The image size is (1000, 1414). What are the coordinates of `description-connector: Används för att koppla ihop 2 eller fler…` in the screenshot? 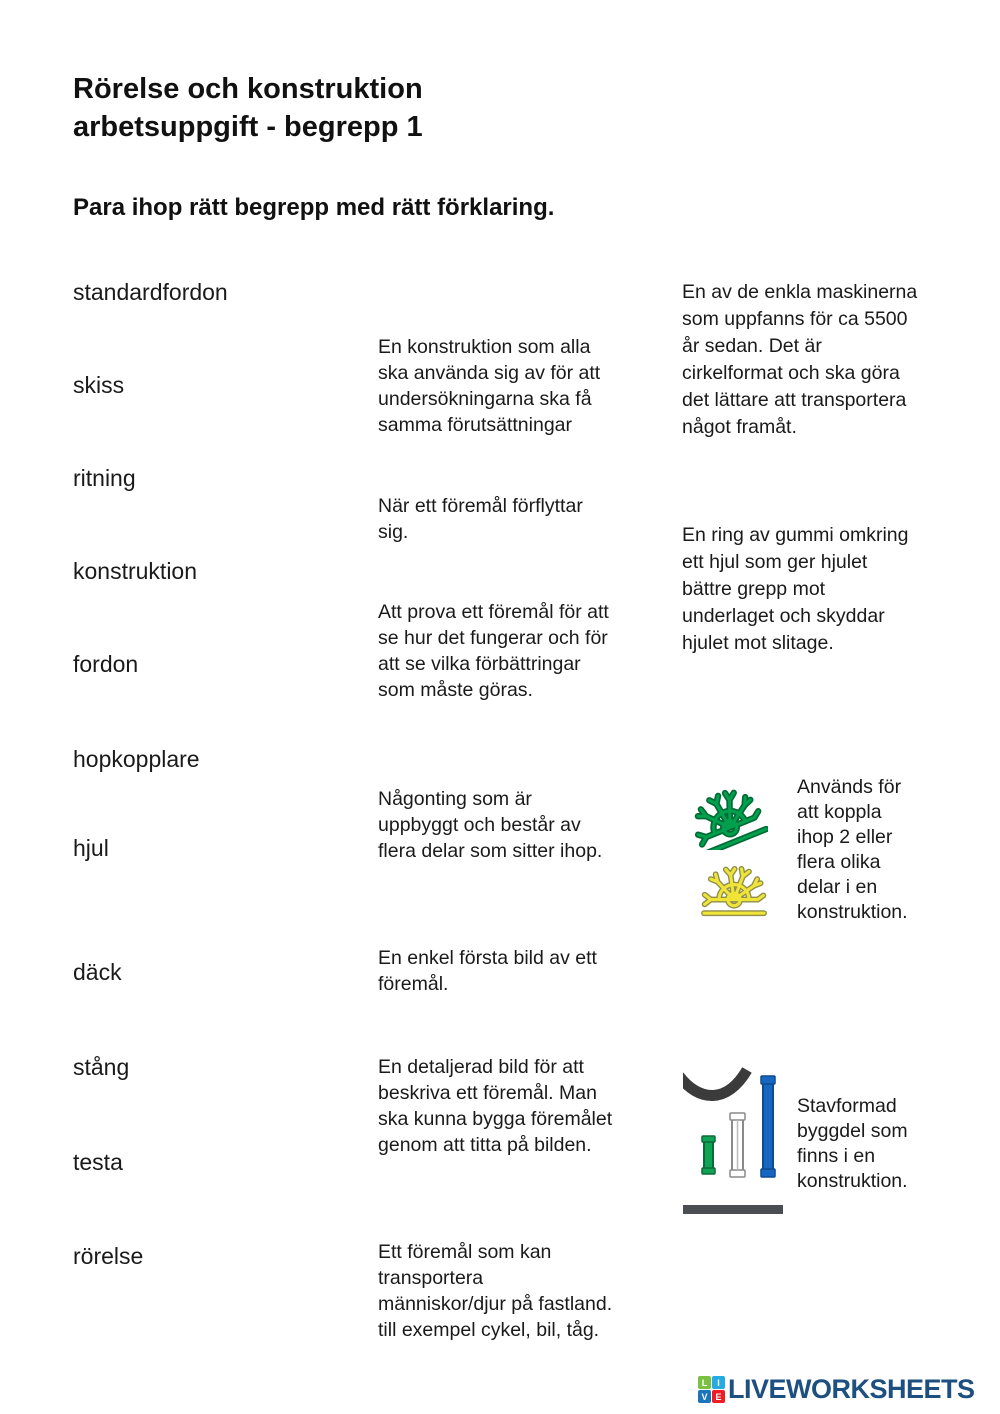 It's located at (852, 849).